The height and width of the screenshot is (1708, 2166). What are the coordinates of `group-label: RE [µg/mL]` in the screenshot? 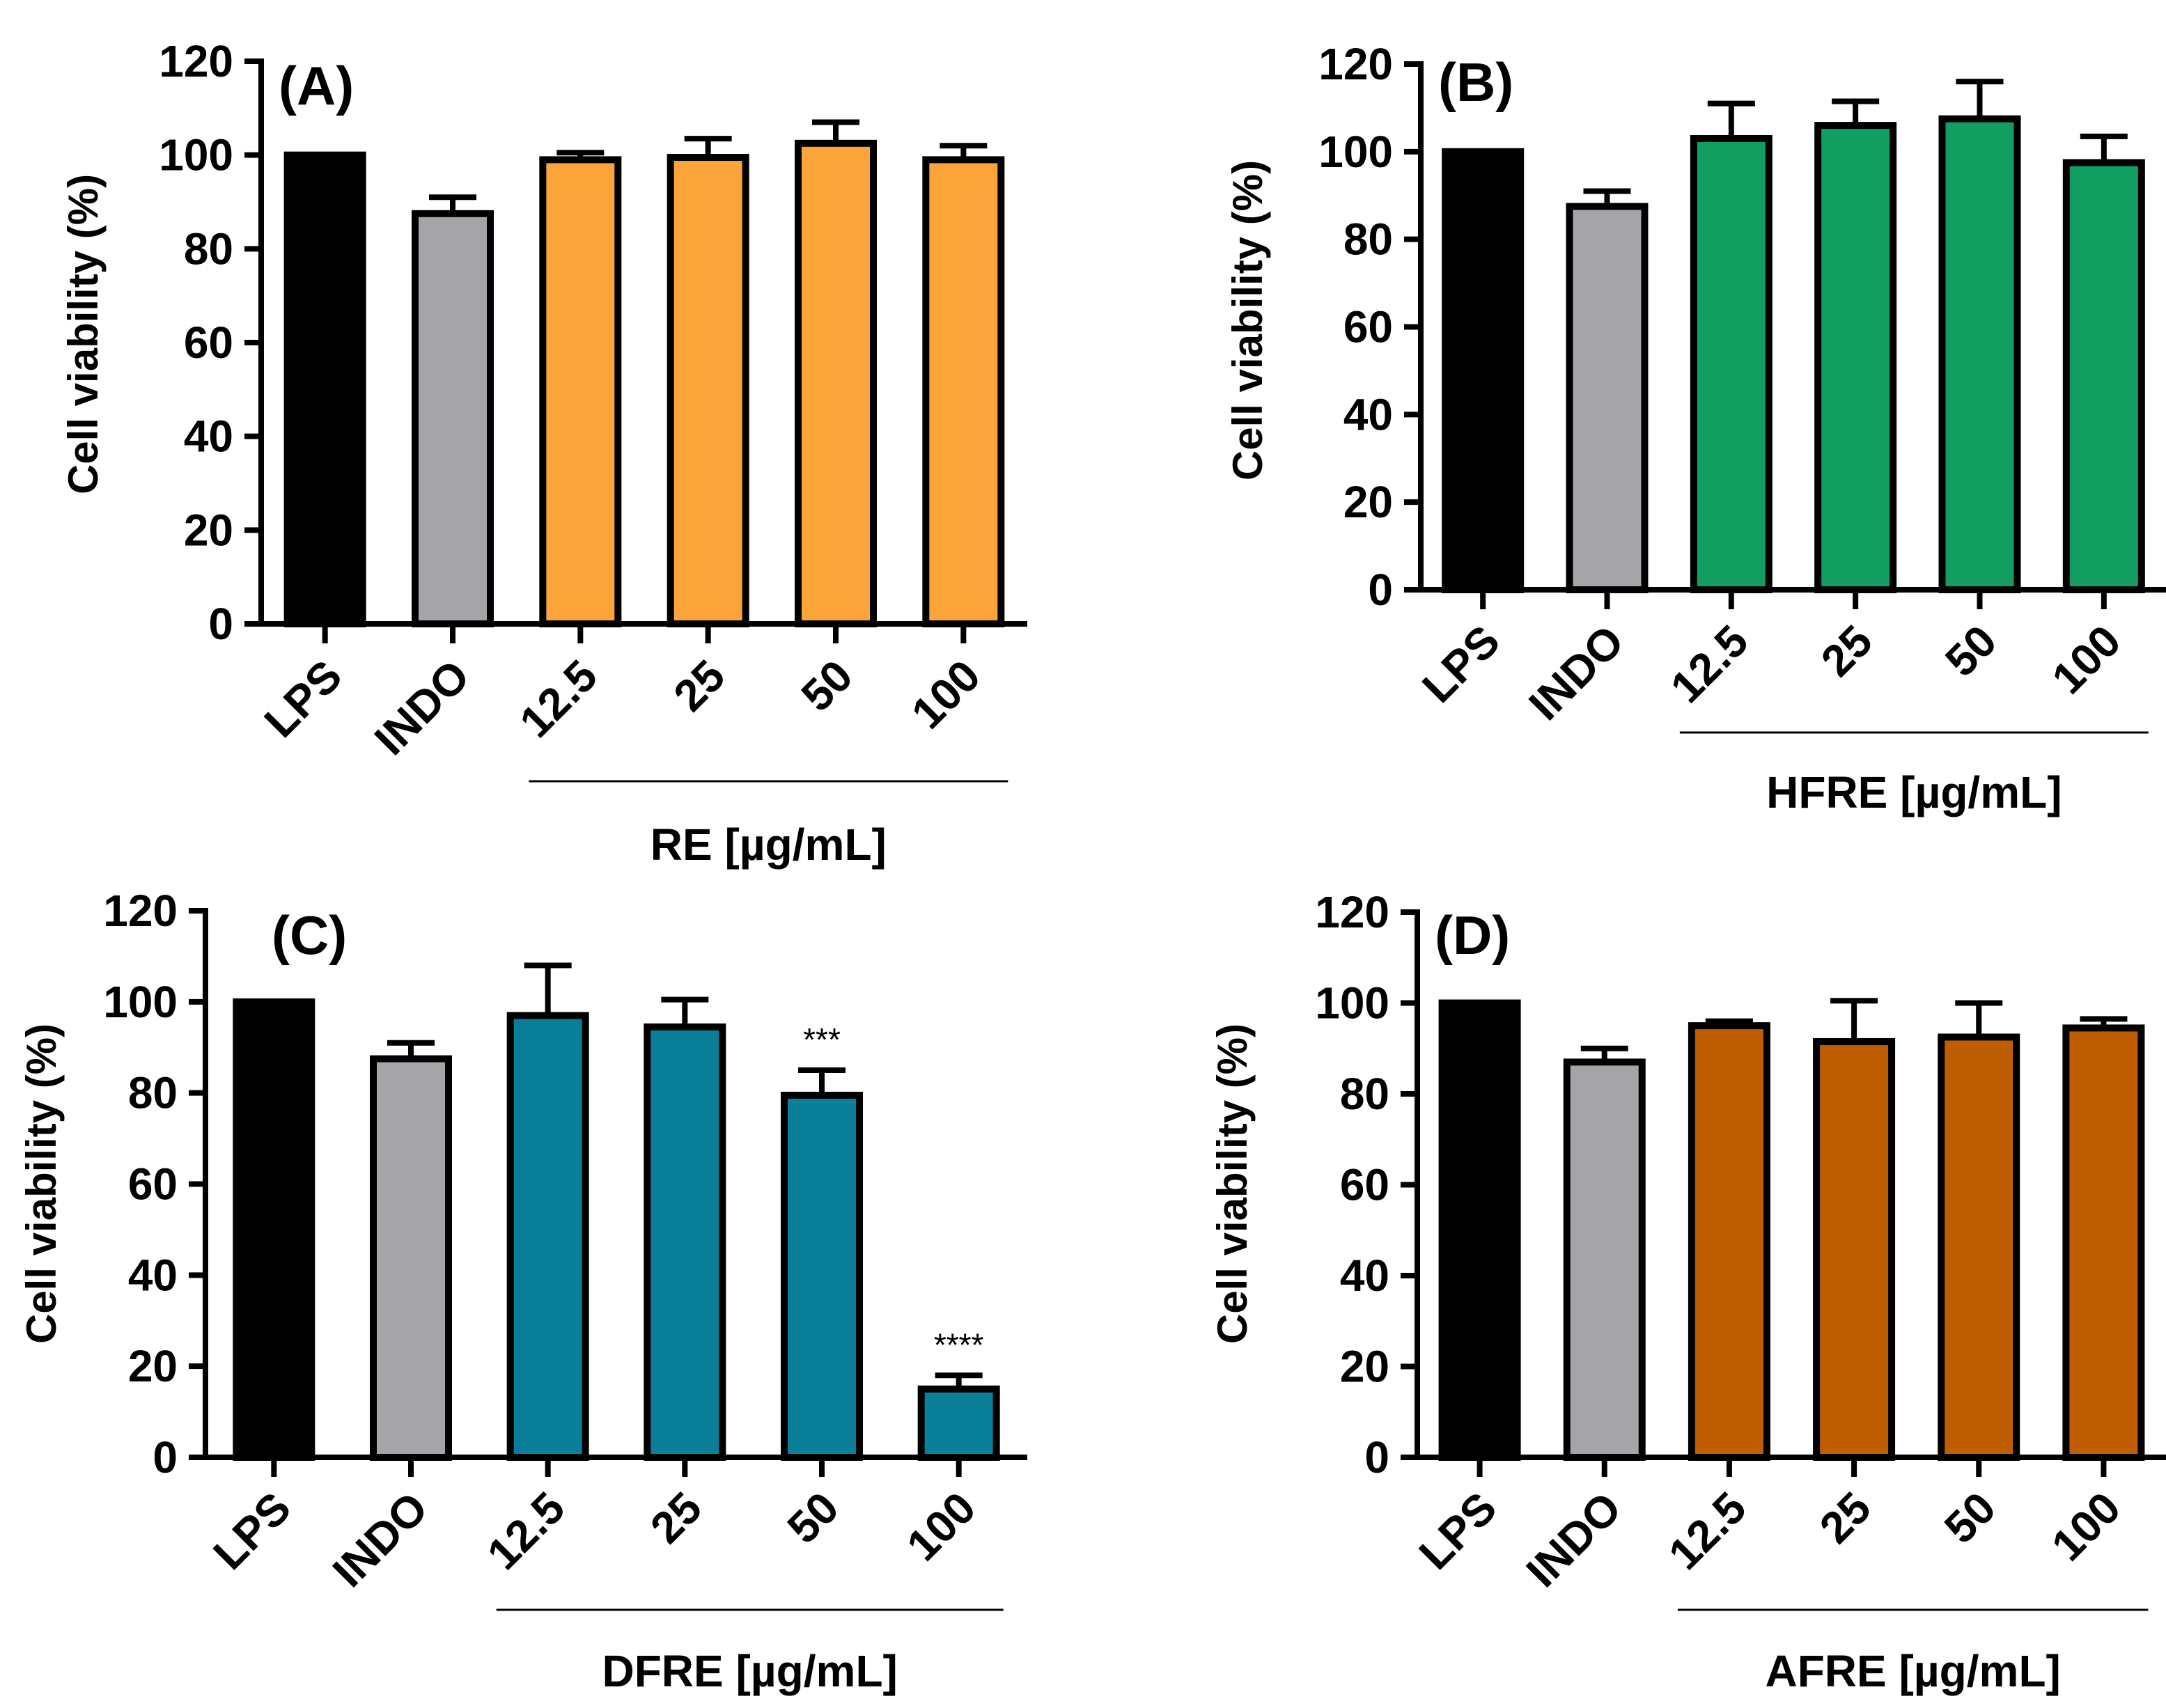 It's located at (768, 845).